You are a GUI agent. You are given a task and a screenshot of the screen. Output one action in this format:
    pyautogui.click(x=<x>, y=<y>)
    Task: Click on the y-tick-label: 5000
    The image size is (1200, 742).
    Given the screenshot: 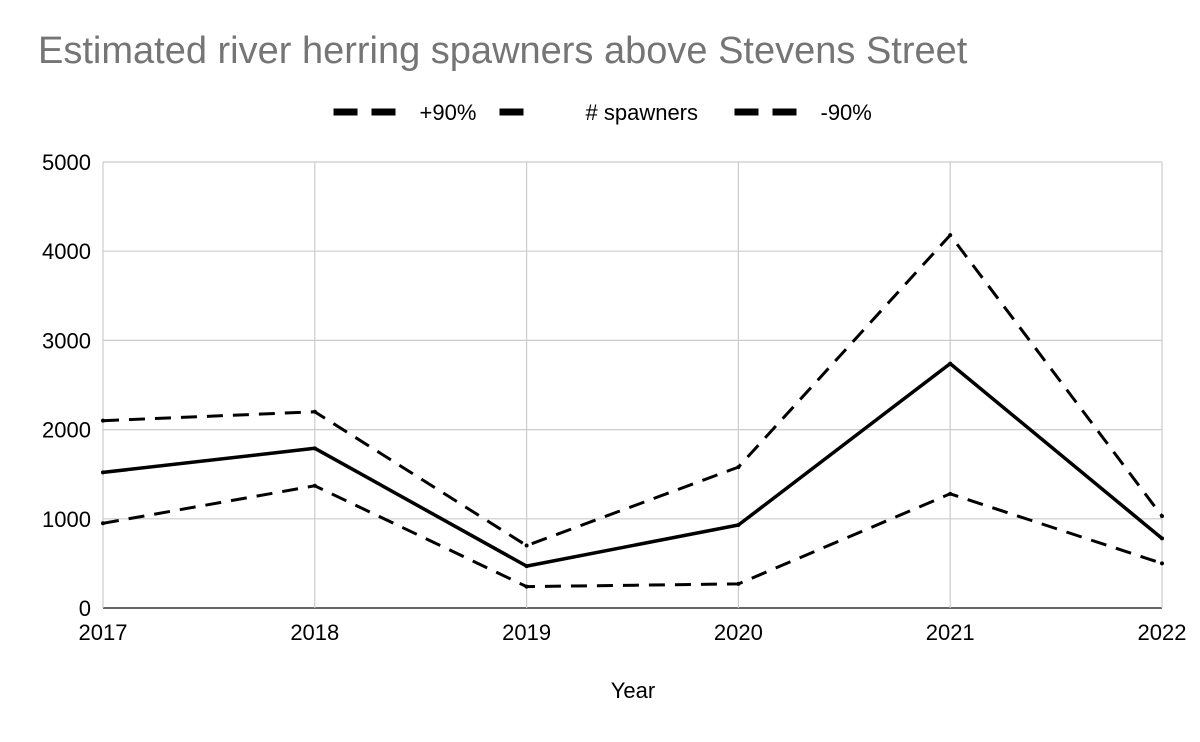 What is the action you would take?
    pyautogui.click(x=66, y=162)
    